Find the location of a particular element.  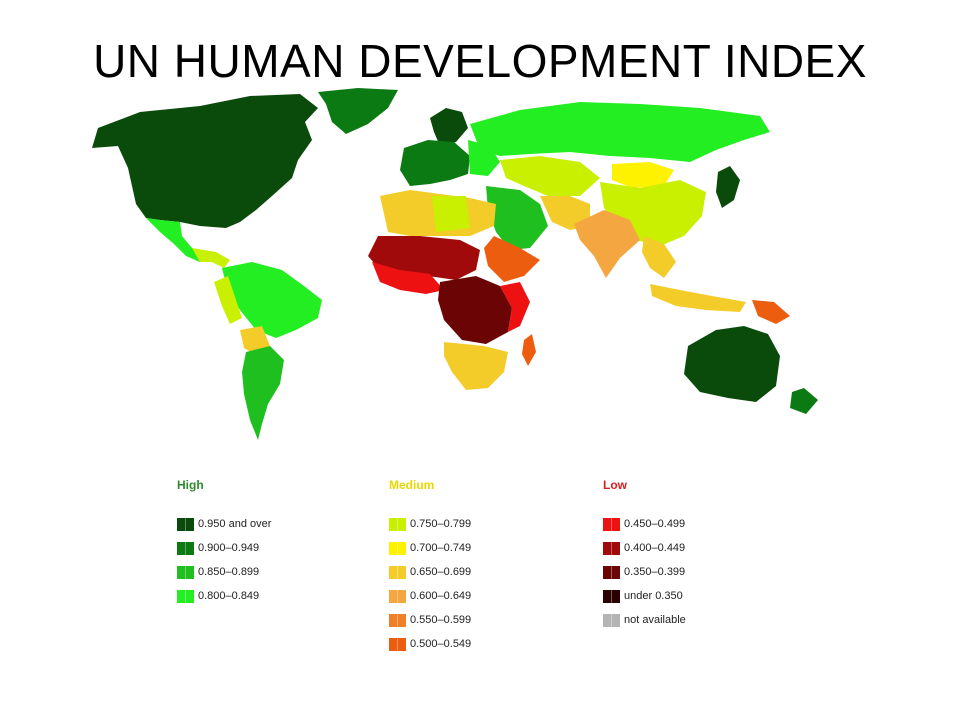

legend-item: 0.700–0.749 is located at coordinates (489, 548).